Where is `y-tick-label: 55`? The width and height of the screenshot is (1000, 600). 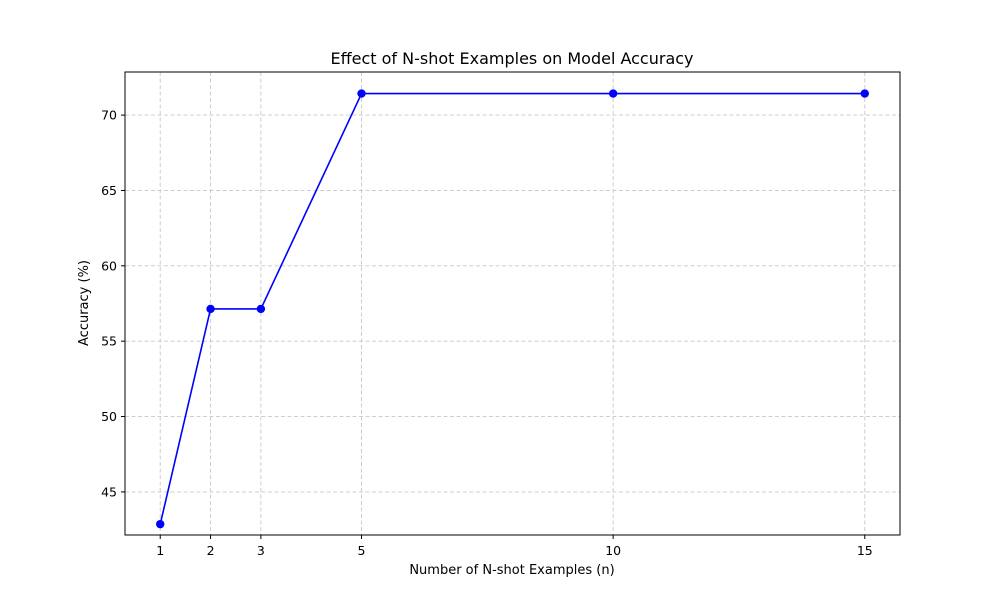
y-tick-label: 55 is located at coordinates (109, 341).